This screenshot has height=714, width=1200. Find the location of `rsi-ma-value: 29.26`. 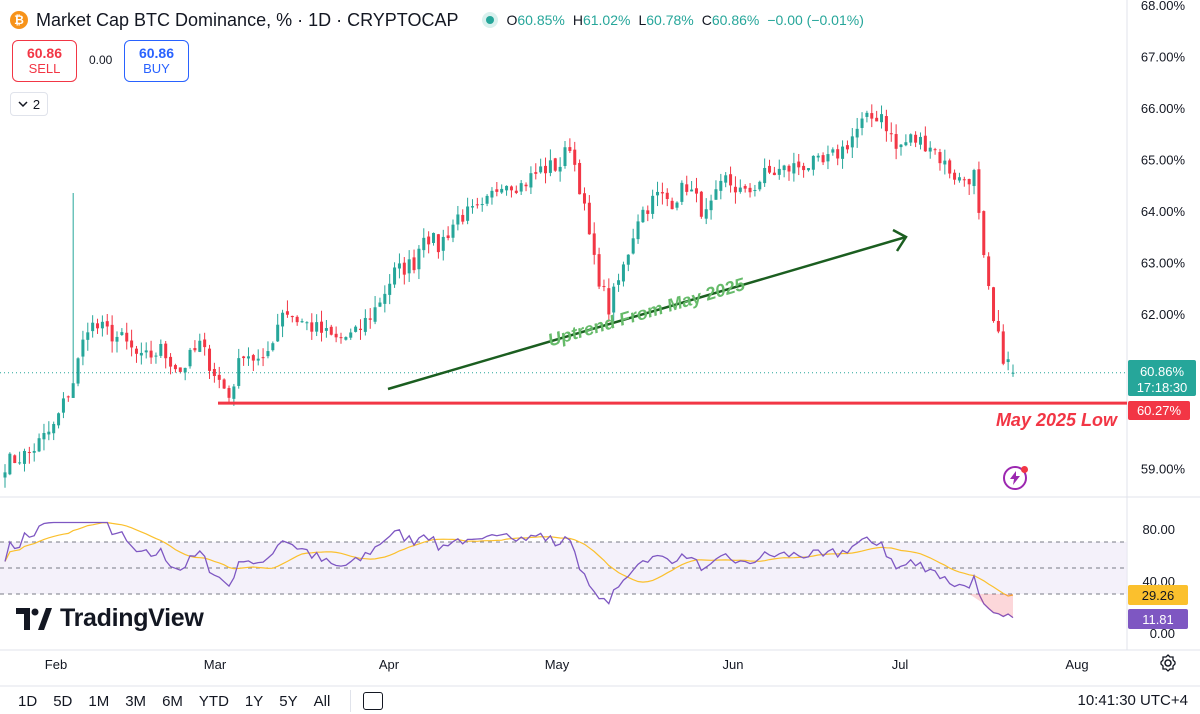

rsi-ma-value: 29.26 is located at coordinates (1158, 595).